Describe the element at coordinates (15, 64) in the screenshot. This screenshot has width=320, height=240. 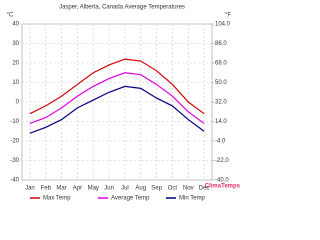
I see `y-tick-label: 20` at that location.